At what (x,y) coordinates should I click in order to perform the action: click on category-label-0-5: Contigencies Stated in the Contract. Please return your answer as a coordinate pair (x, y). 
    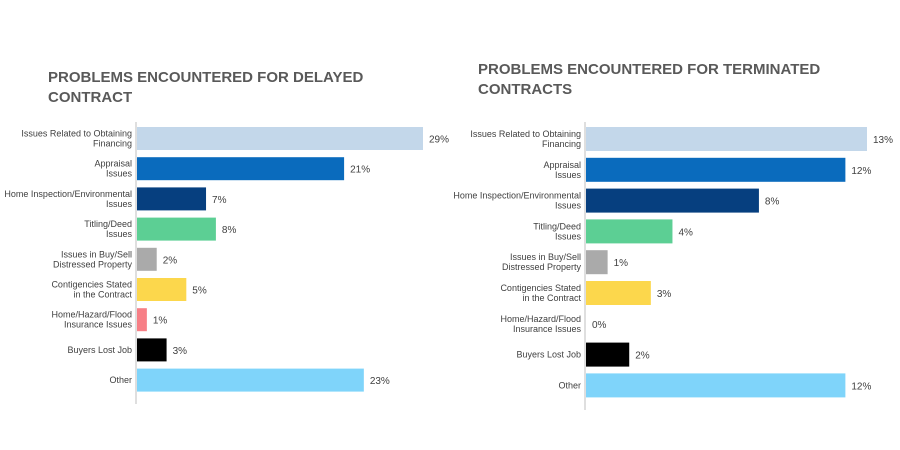
    Looking at the image, I should click on (91, 290).